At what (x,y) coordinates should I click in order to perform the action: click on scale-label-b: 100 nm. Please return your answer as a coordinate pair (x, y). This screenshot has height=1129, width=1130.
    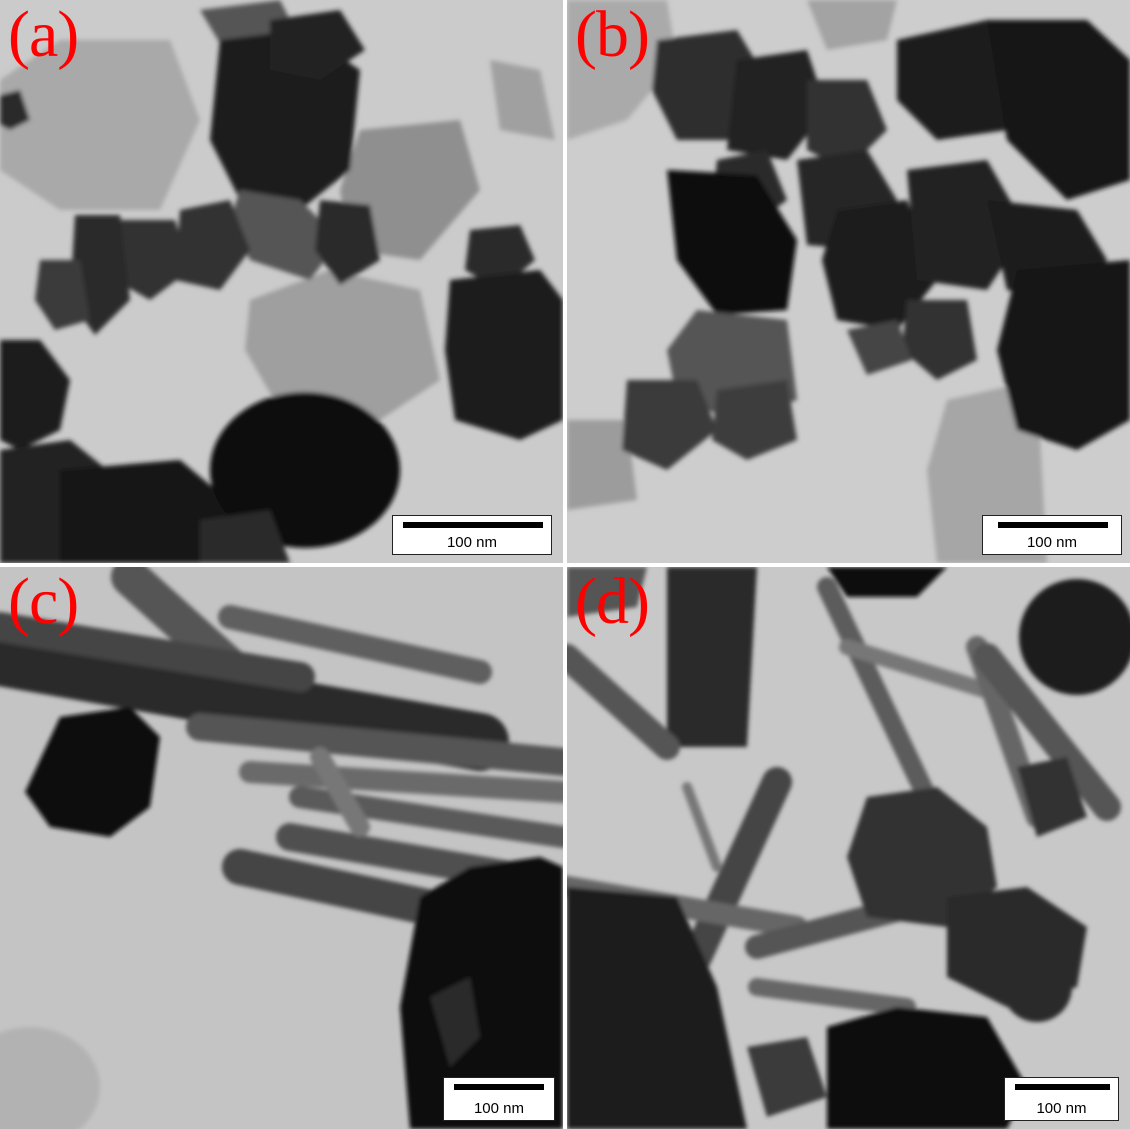
    Looking at the image, I should click on (1052, 542).